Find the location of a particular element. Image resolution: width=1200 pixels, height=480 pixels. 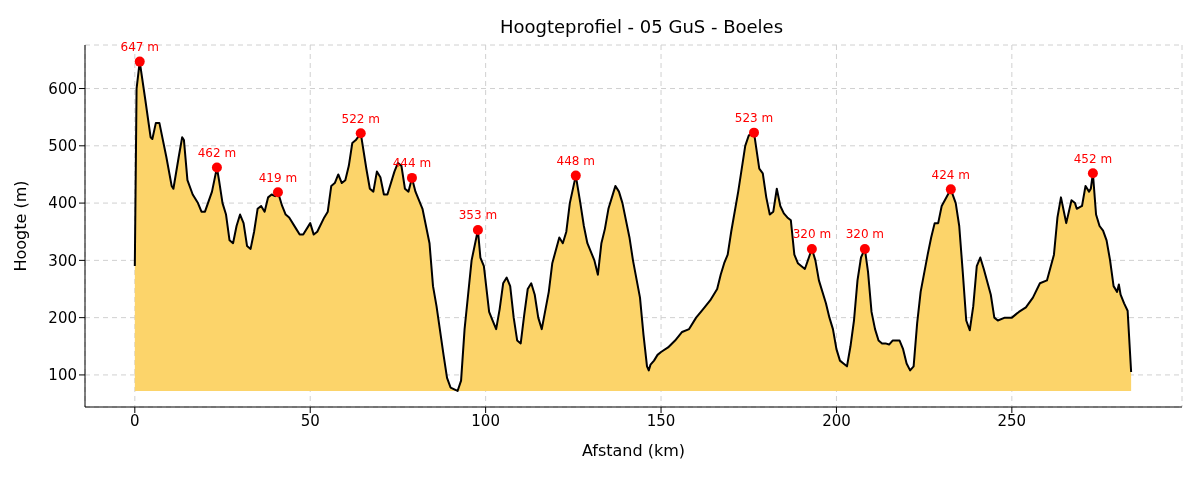

data-label: 462 m is located at coordinates (217, 153).